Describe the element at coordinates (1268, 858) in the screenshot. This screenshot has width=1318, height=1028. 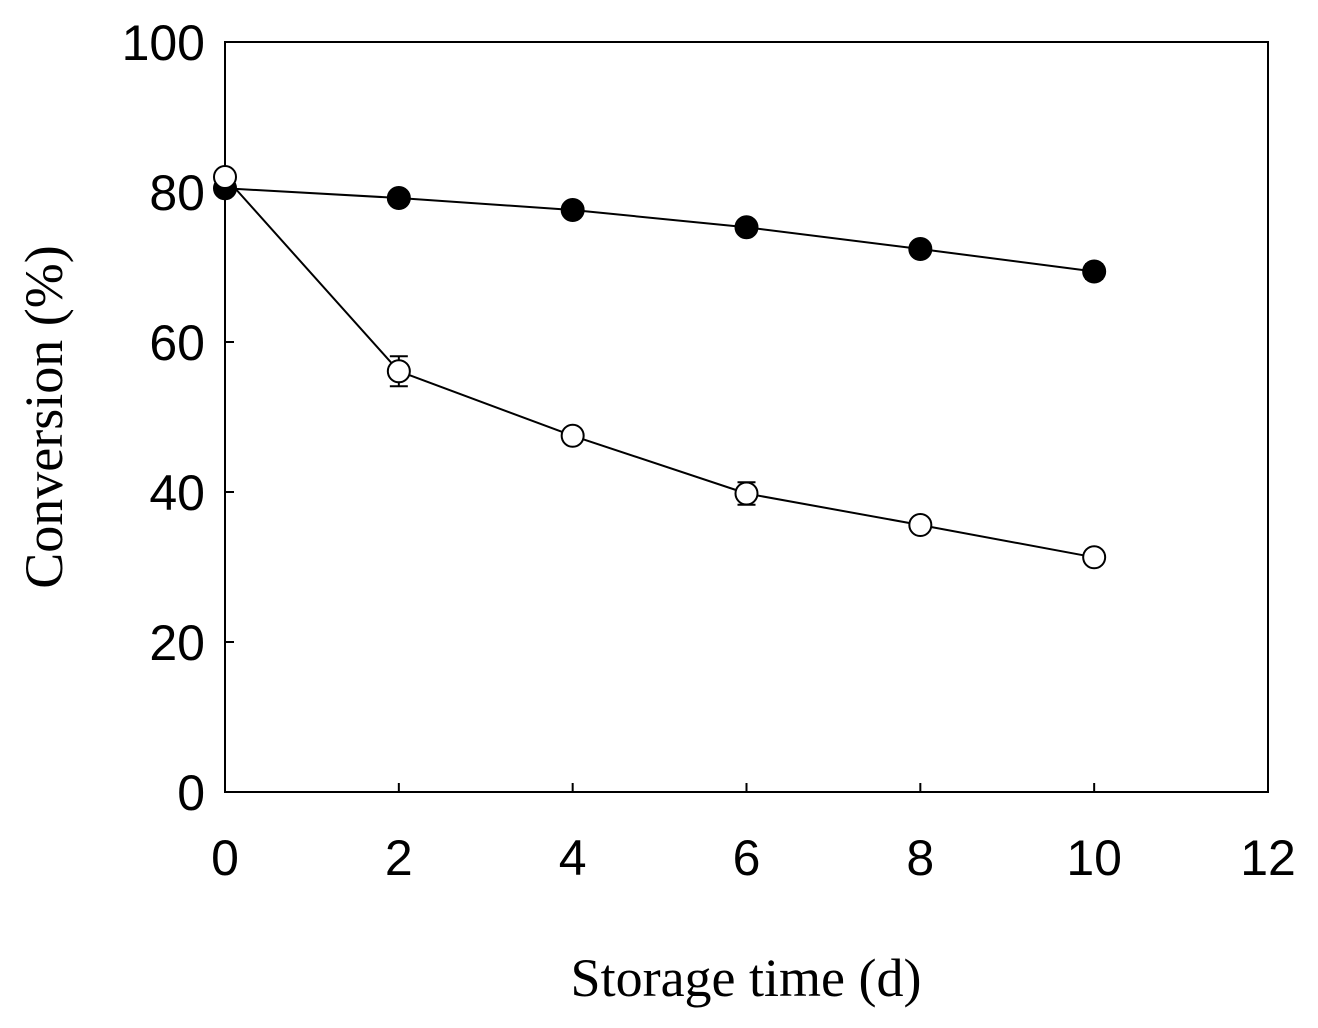
I see `x-tick-label: 12` at that location.